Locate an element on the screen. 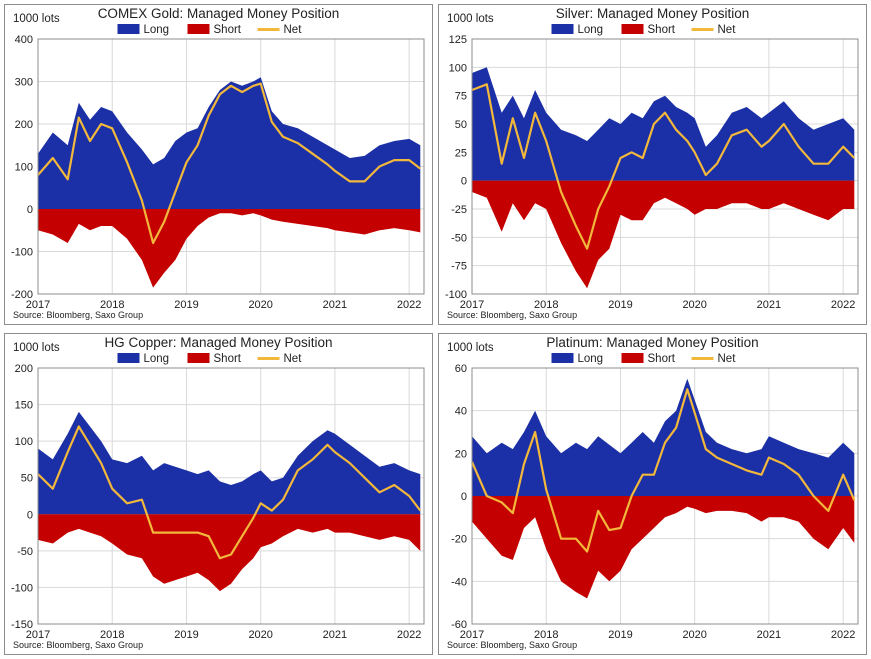 This screenshot has height=659, width=871. y-tick-label: 60 is located at coordinates (461, 369).